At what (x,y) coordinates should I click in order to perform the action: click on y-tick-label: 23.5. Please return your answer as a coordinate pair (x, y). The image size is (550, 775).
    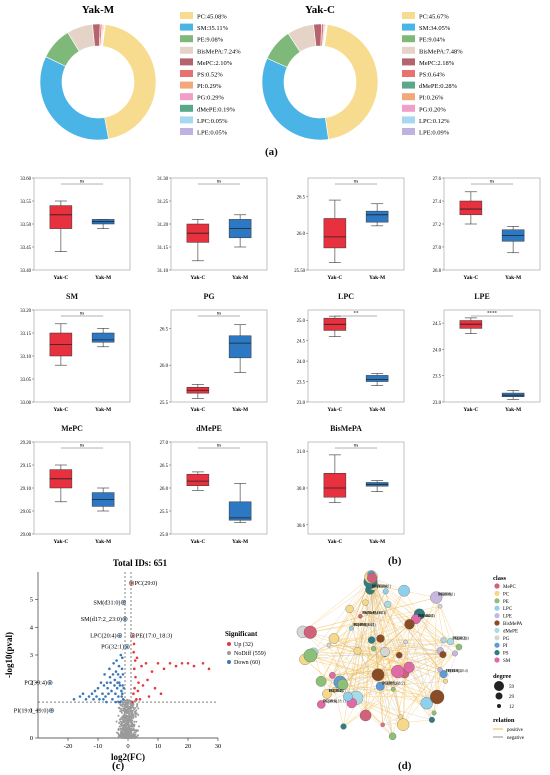
    Looking at the image, I should click on (437, 377).